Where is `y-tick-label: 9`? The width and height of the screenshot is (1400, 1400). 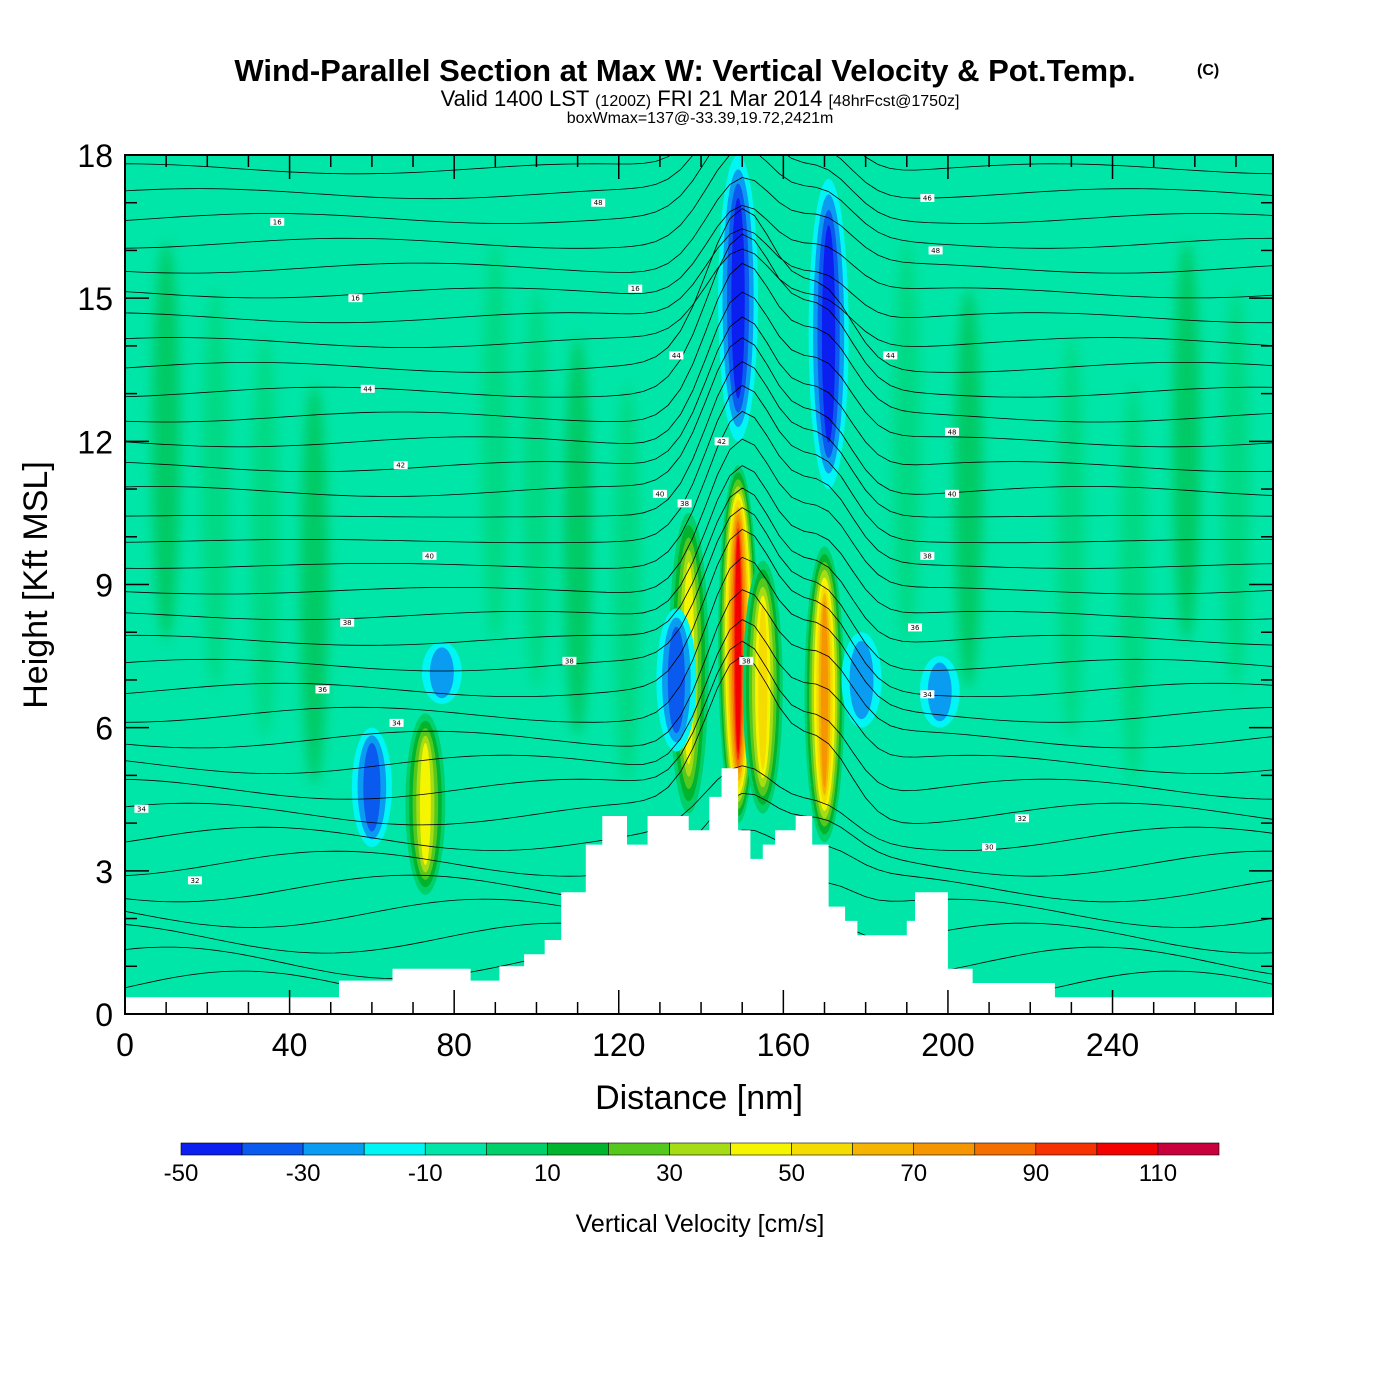 y-tick-label: 9 is located at coordinates (104, 586).